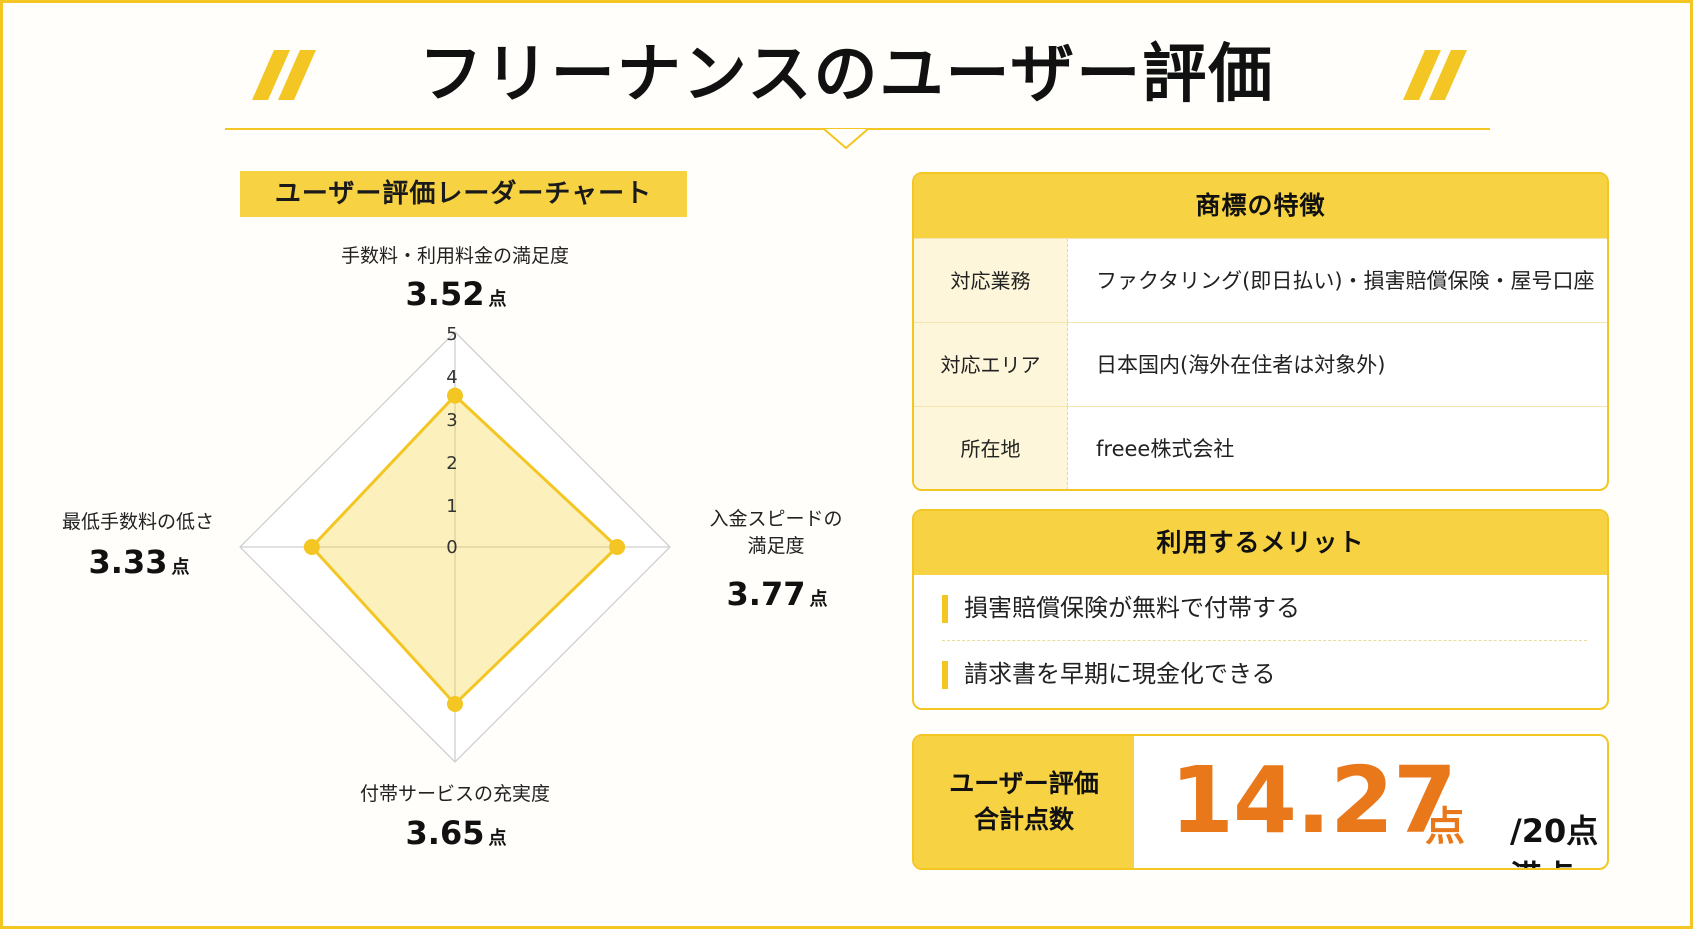 The image size is (1693, 929). I want to click on merits-title: 利用するメリット, so click(1260, 543).